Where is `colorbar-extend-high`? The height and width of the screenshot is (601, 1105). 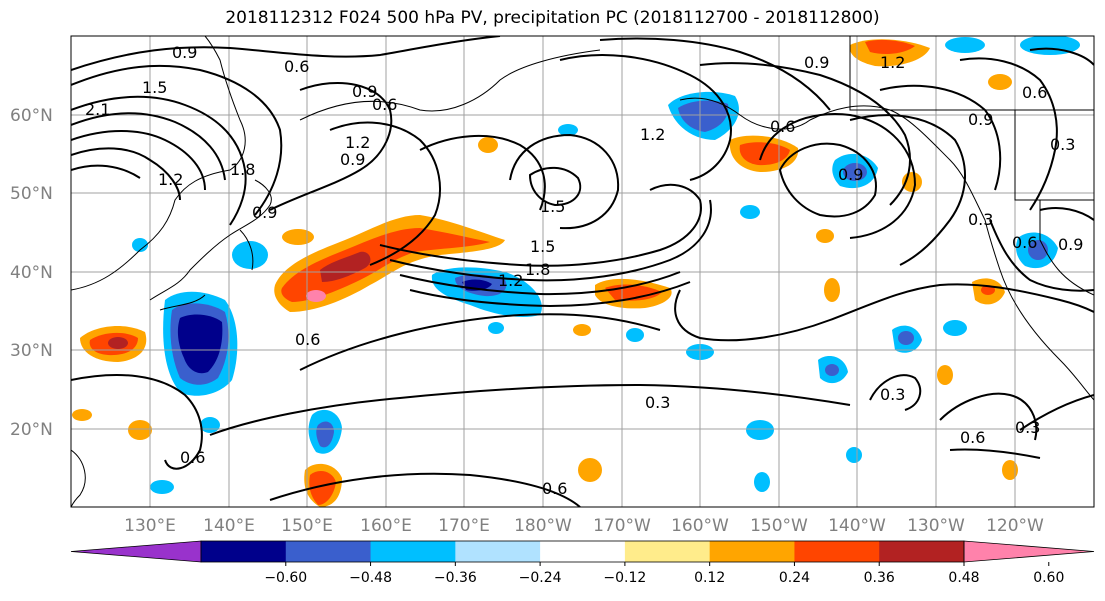 colorbar-extend-high is located at coordinates (1029, 551).